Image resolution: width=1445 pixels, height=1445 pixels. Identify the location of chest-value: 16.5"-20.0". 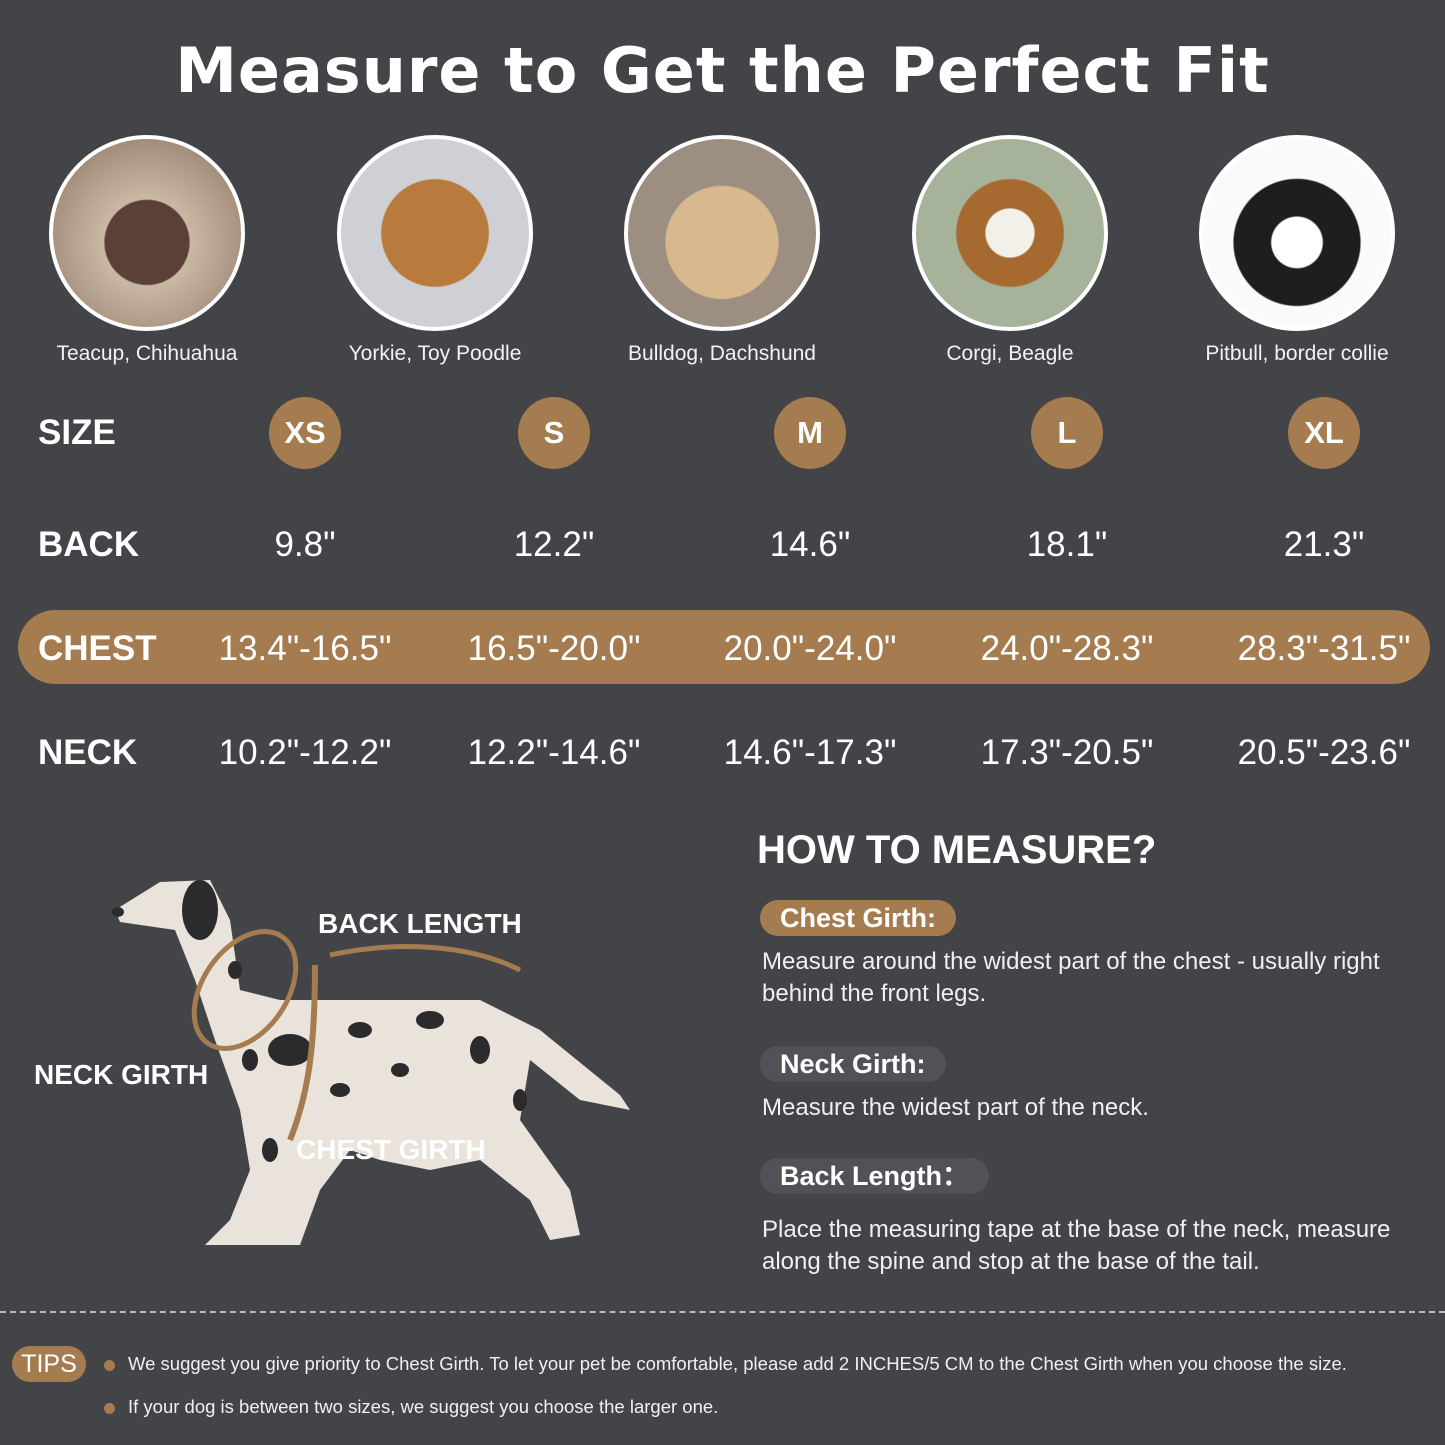
(554, 648).